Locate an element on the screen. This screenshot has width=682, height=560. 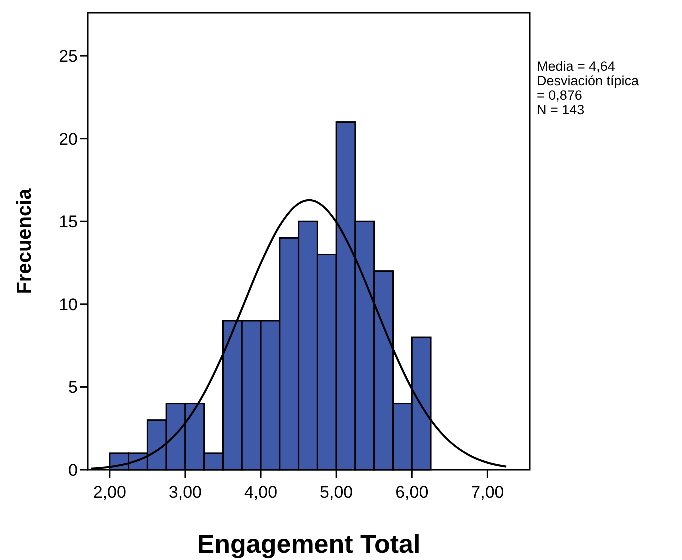
x-tick-label: 2,00 is located at coordinates (109, 492).